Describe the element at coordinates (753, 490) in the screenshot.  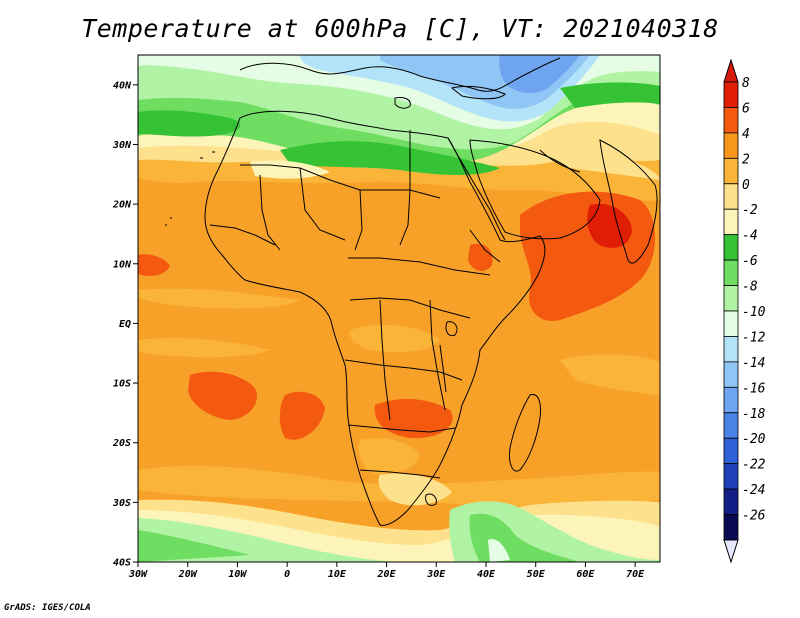
I see `colorbar-label: -24` at that location.